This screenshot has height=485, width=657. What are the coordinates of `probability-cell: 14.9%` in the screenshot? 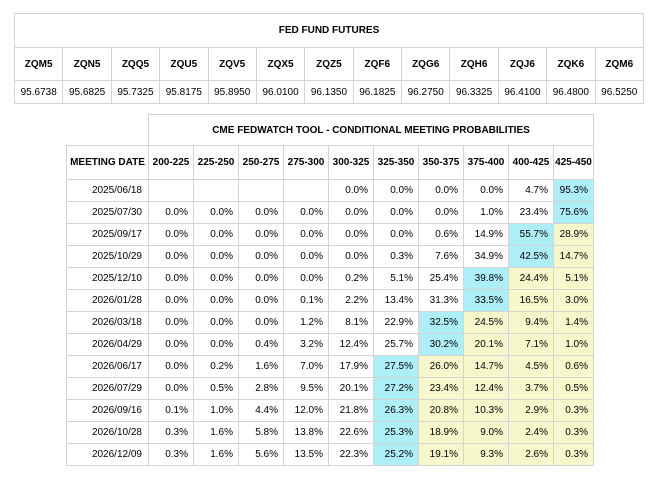 It's located at (486, 234).